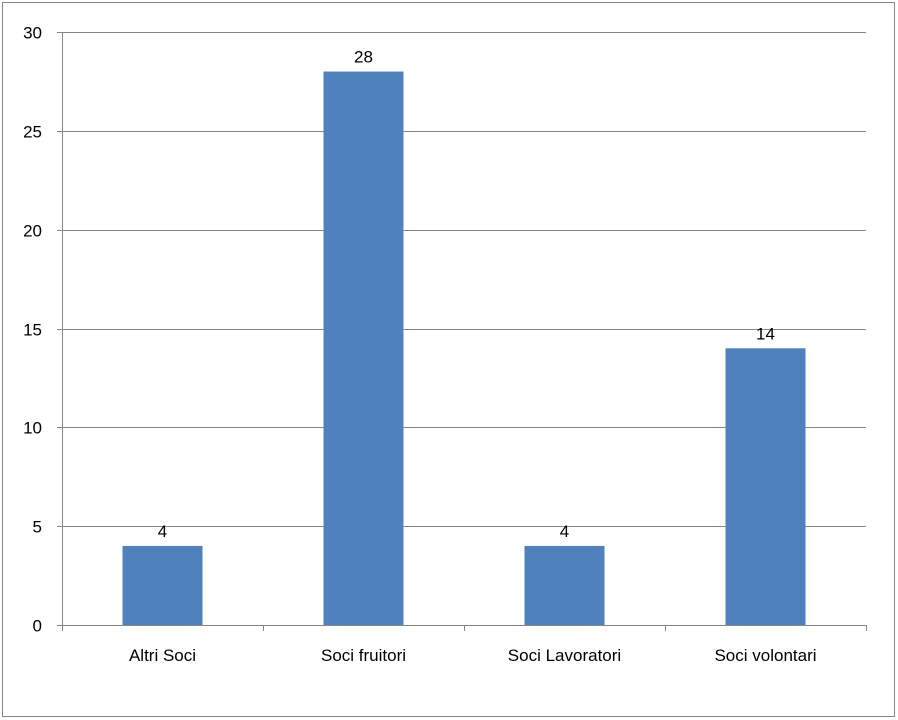 The image size is (898, 720). What do you see at coordinates (363, 655) in the screenshot?
I see `x-tick-label: Soci fruitori` at bounding box center [363, 655].